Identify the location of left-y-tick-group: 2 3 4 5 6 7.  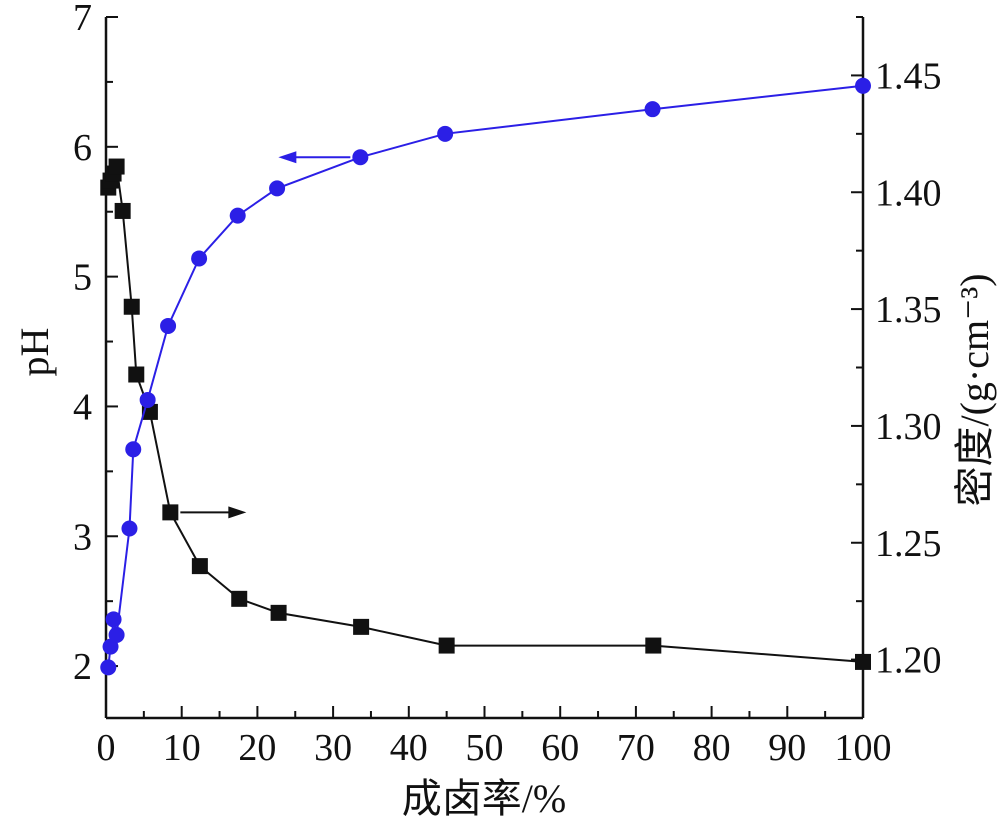
(95, 344).